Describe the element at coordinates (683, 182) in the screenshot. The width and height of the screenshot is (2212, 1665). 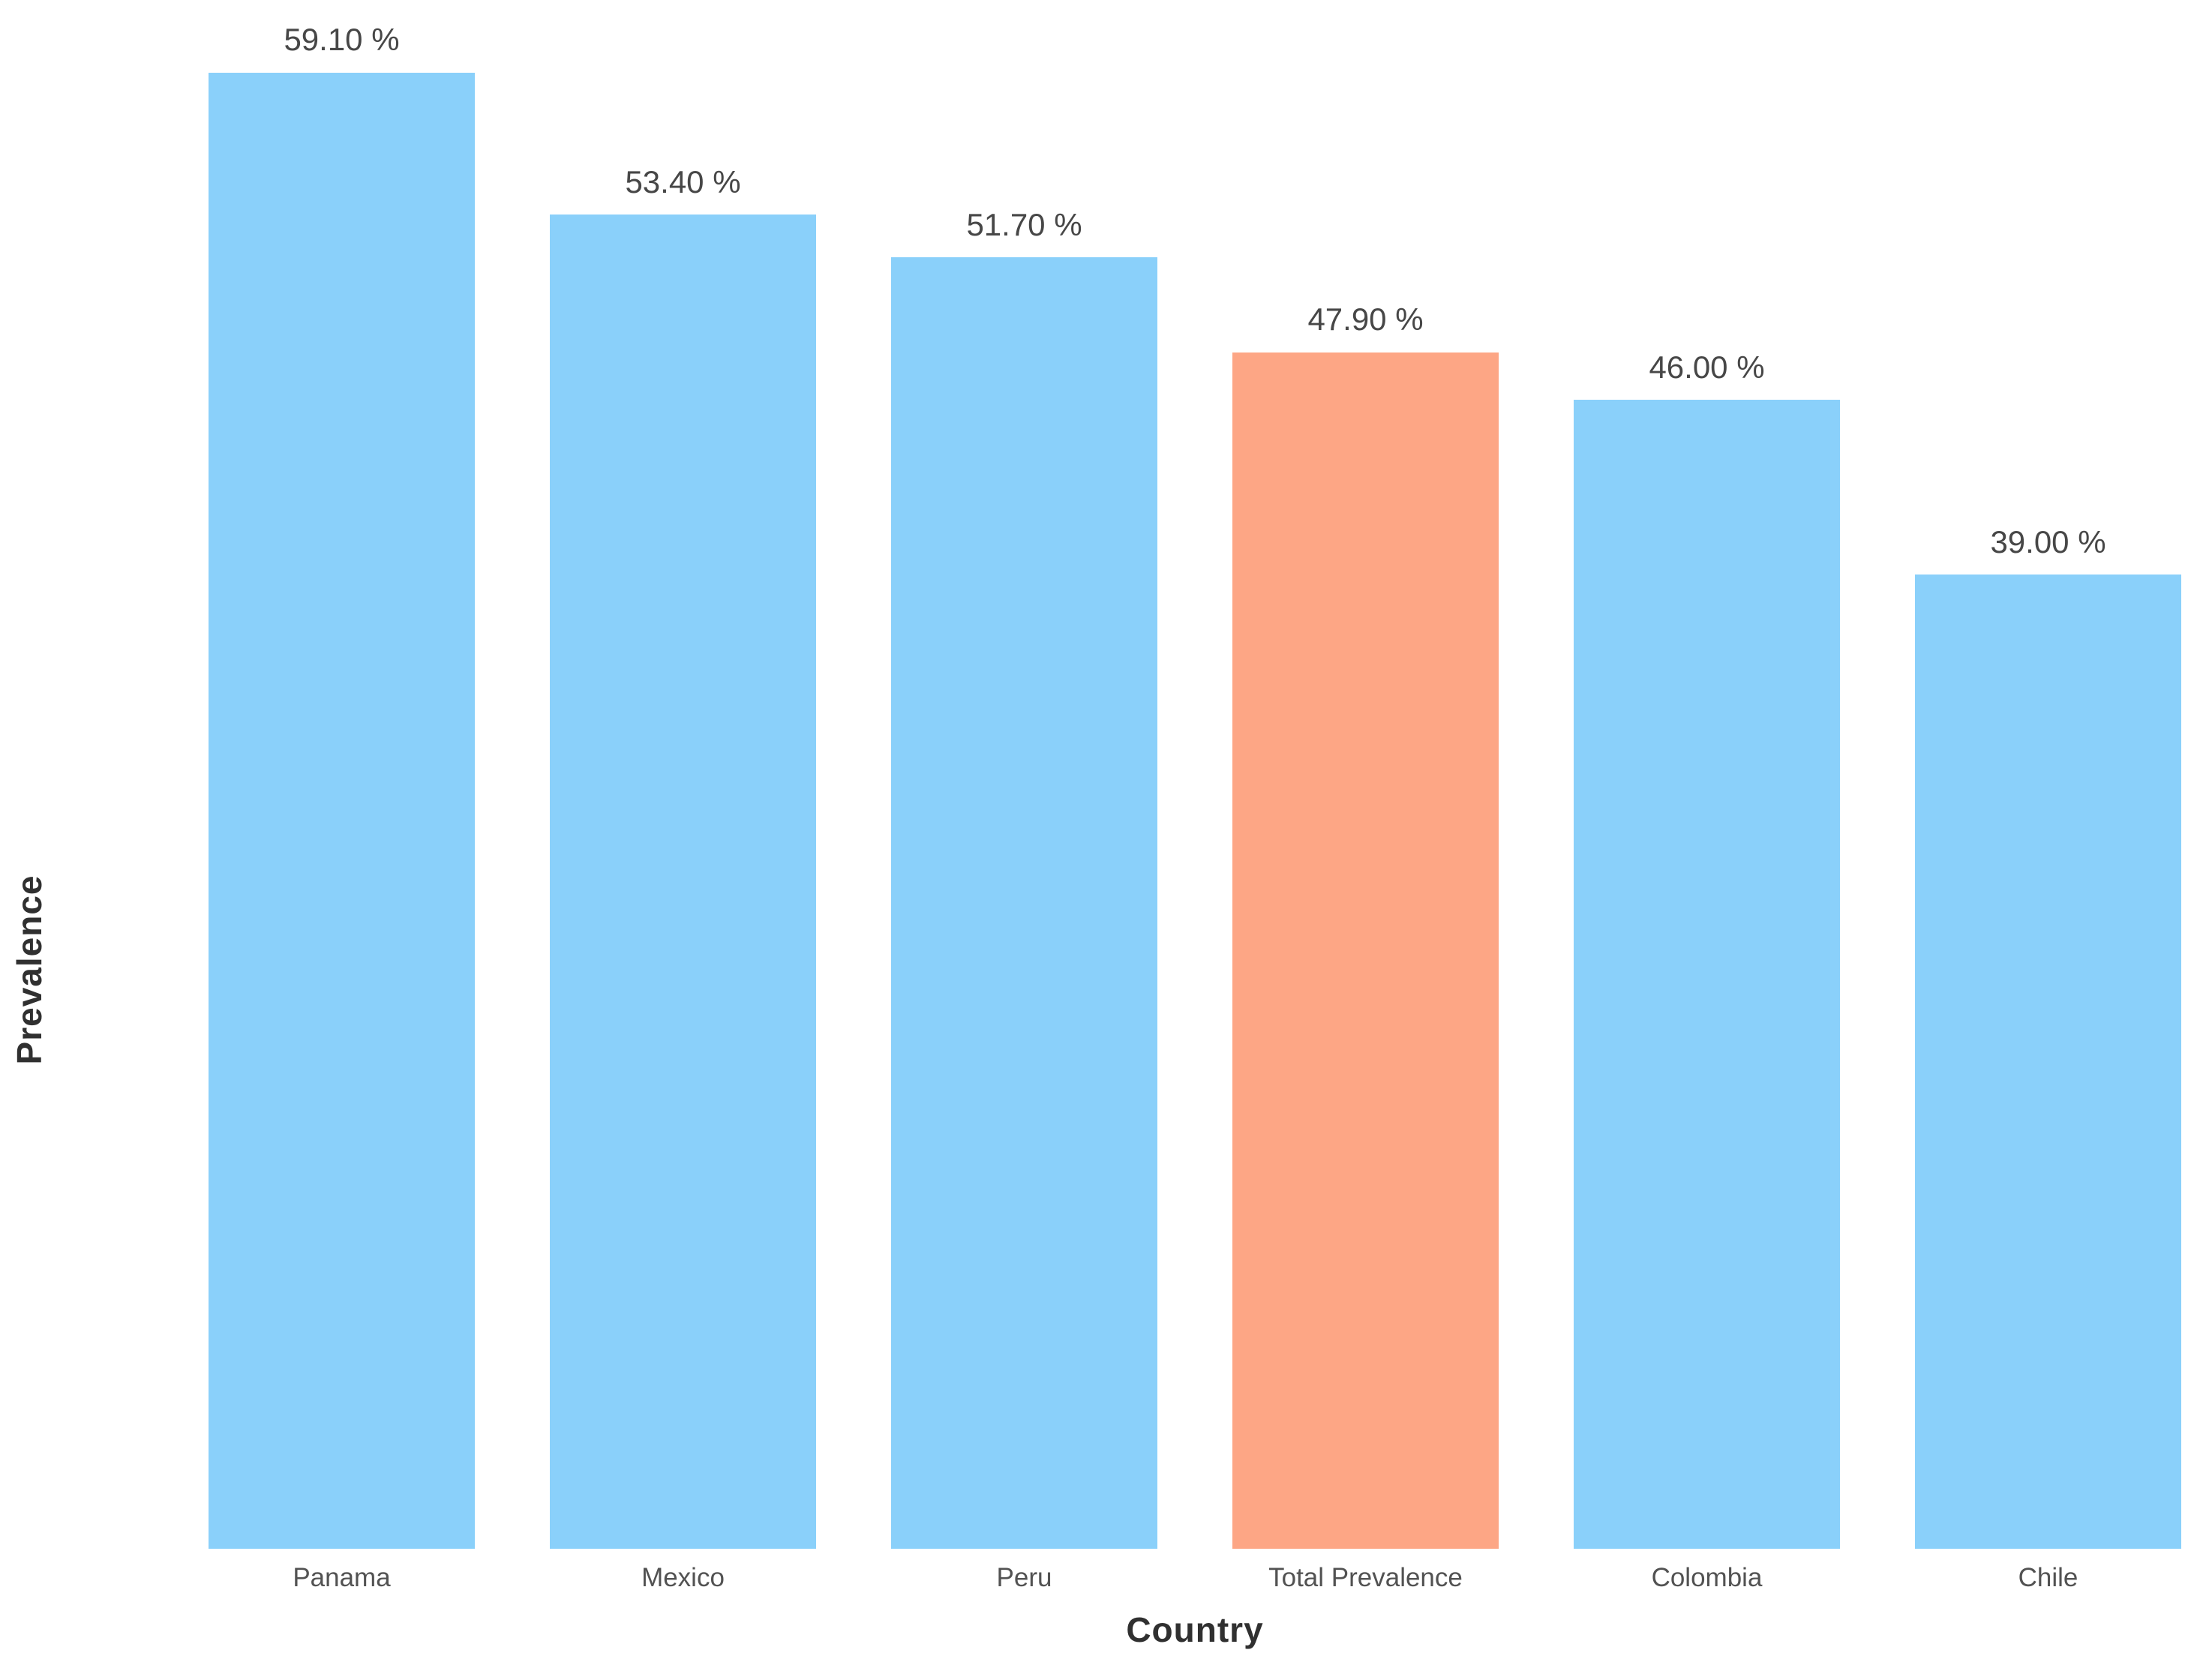
I see `bar-value-label: 53.40 %` at that location.